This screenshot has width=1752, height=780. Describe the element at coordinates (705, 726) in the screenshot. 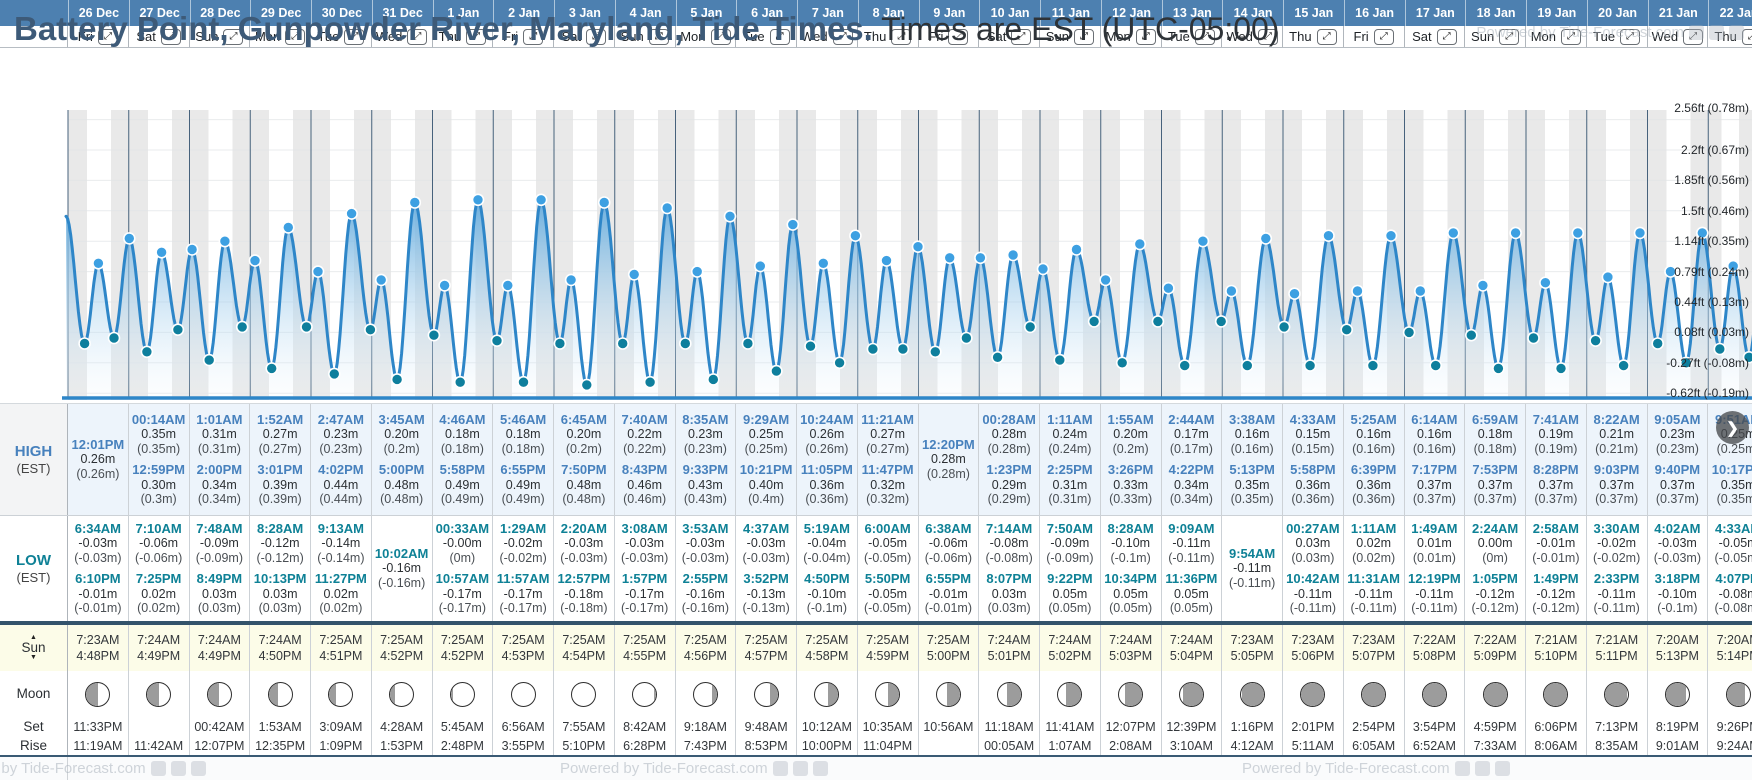

I see `moonset-time: 9:18AM` at that location.